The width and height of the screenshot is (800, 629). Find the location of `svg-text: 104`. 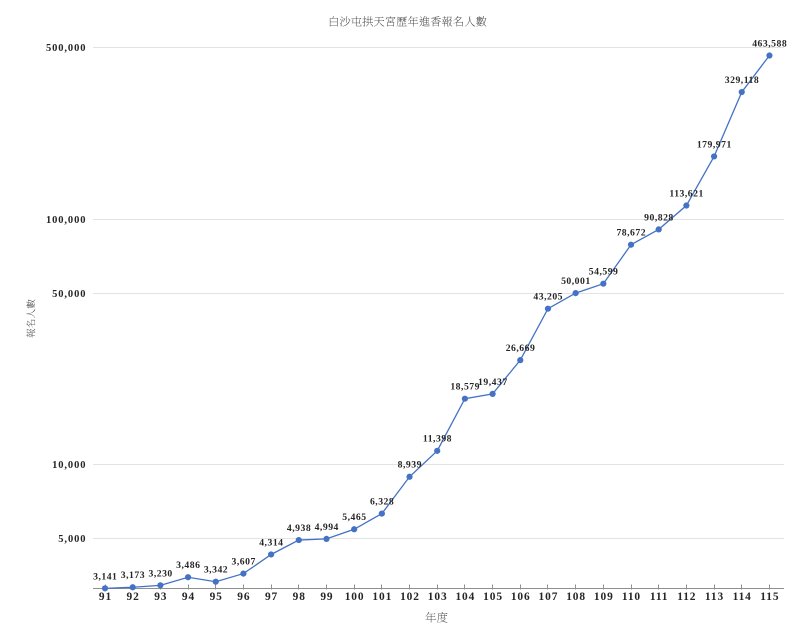

svg-text: 104 is located at coordinates (465, 597).